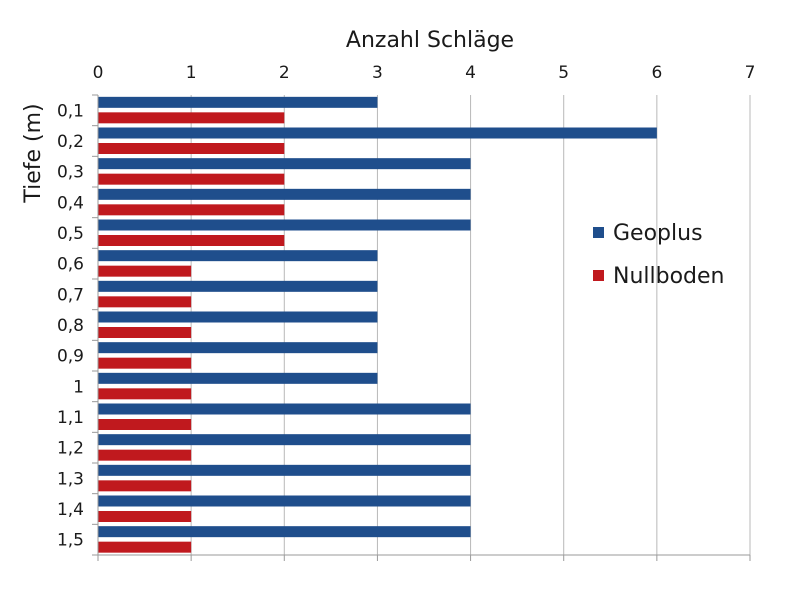 The image size is (788, 591). What do you see at coordinates (750, 73) in the screenshot?
I see `x-tick-label: 7` at bounding box center [750, 73].